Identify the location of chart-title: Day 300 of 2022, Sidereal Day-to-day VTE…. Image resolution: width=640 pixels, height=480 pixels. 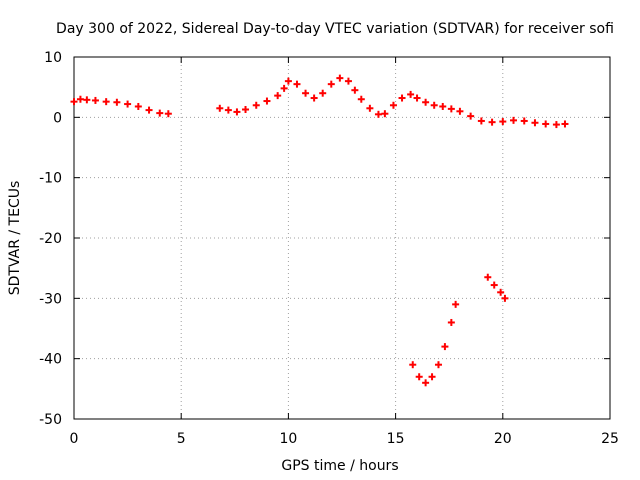
(335, 29).